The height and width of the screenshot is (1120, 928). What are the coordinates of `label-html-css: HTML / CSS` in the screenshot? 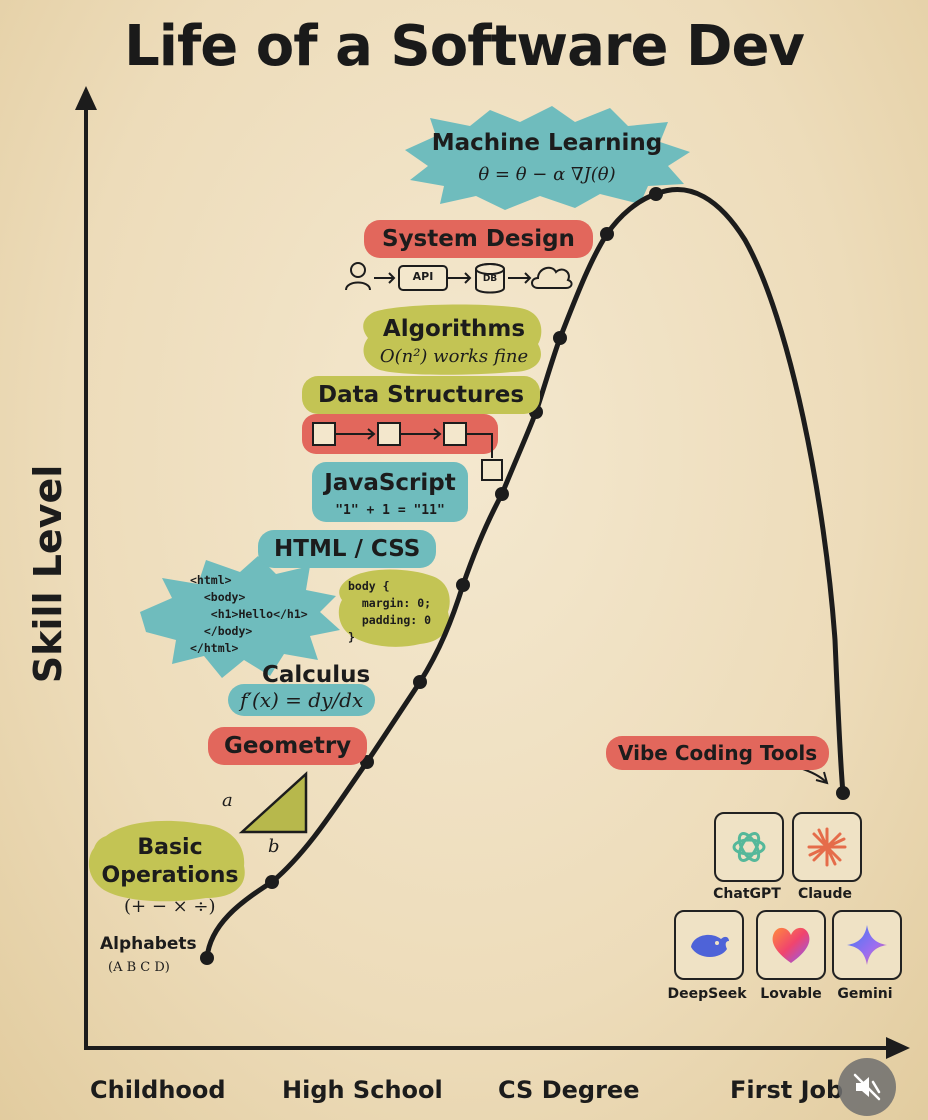 It's located at (347, 549).